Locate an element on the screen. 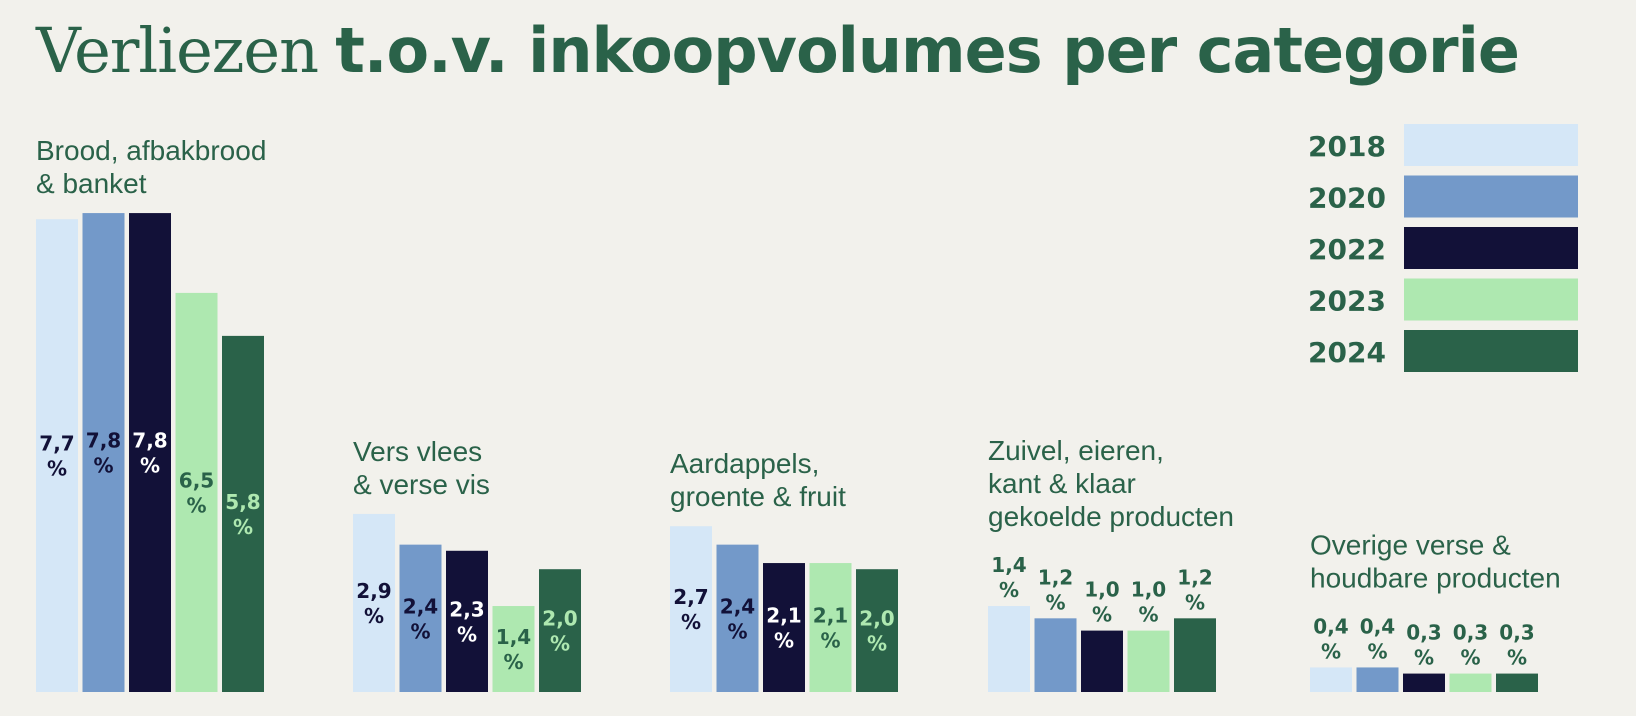 The width and height of the screenshot is (1636, 716). legend-label: 2024 is located at coordinates (1347, 352).